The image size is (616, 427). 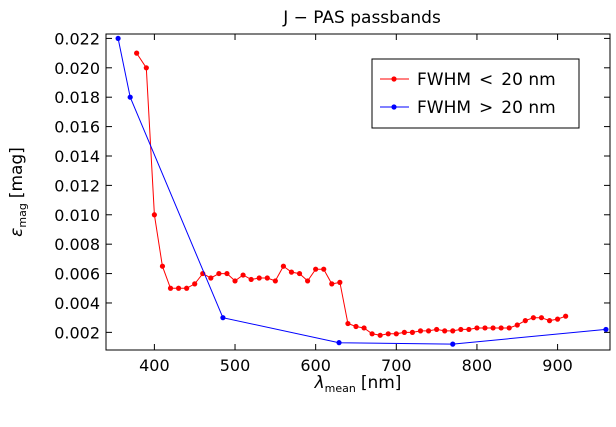 What do you see at coordinates (77, 38) in the screenshot?
I see `y-tick-label: 0.022` at bounding box center [77, 38].